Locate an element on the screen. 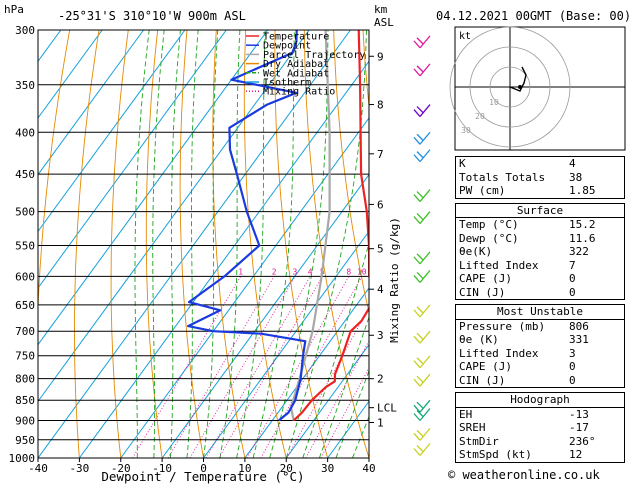  legend-entry: Parcel Trajectory is located at coordinates (314, 55).